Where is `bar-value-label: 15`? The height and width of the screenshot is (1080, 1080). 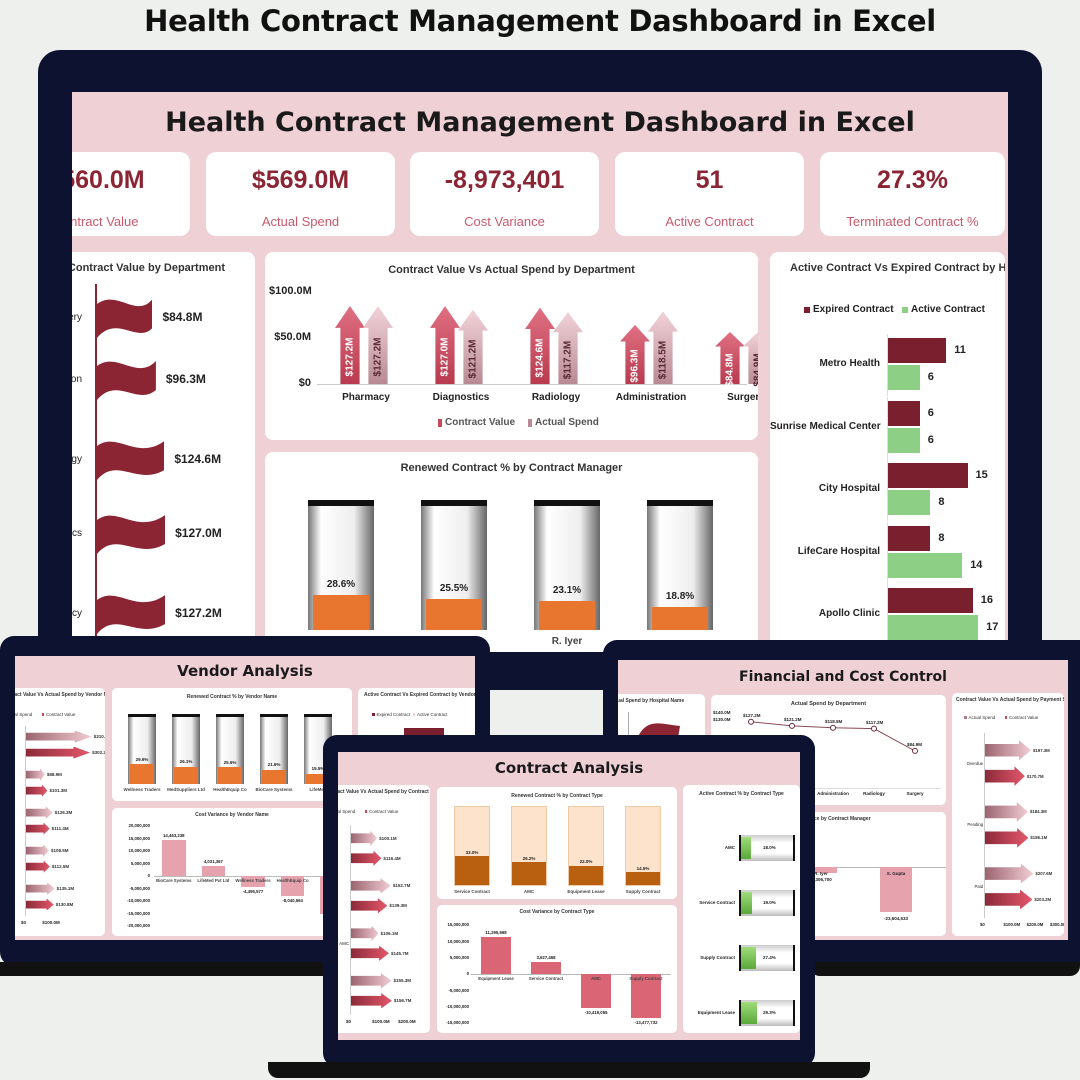
bar-value-label: 15 is located at coordinates (981, 475).